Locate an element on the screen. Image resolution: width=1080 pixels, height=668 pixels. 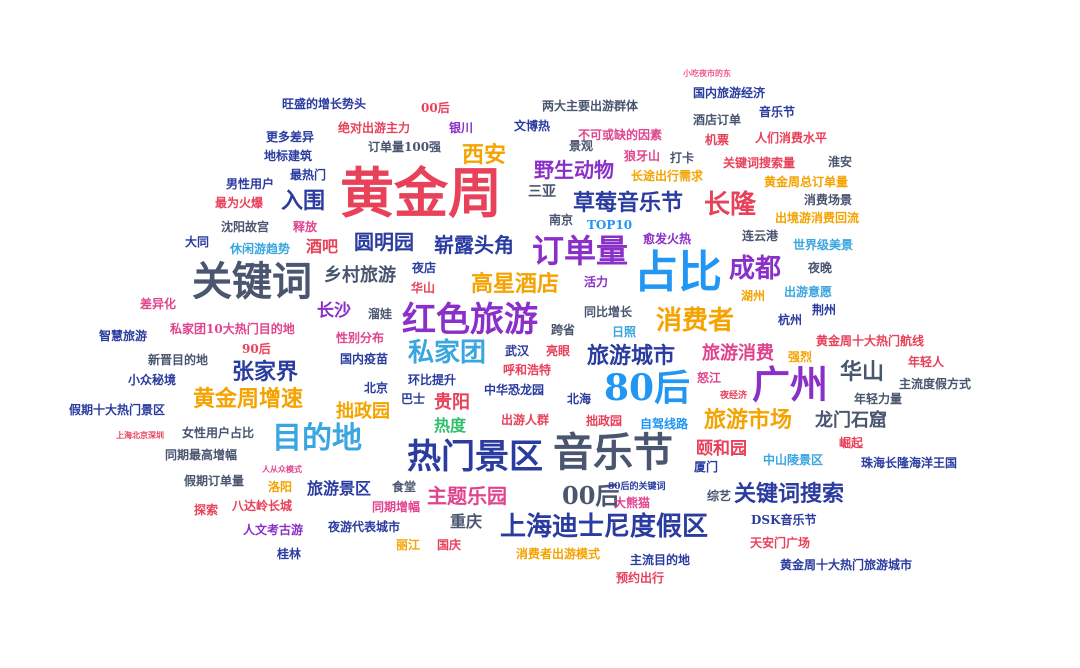
cloud-word: 私家团10大热门目的地 is located at coordinates (232, 329).